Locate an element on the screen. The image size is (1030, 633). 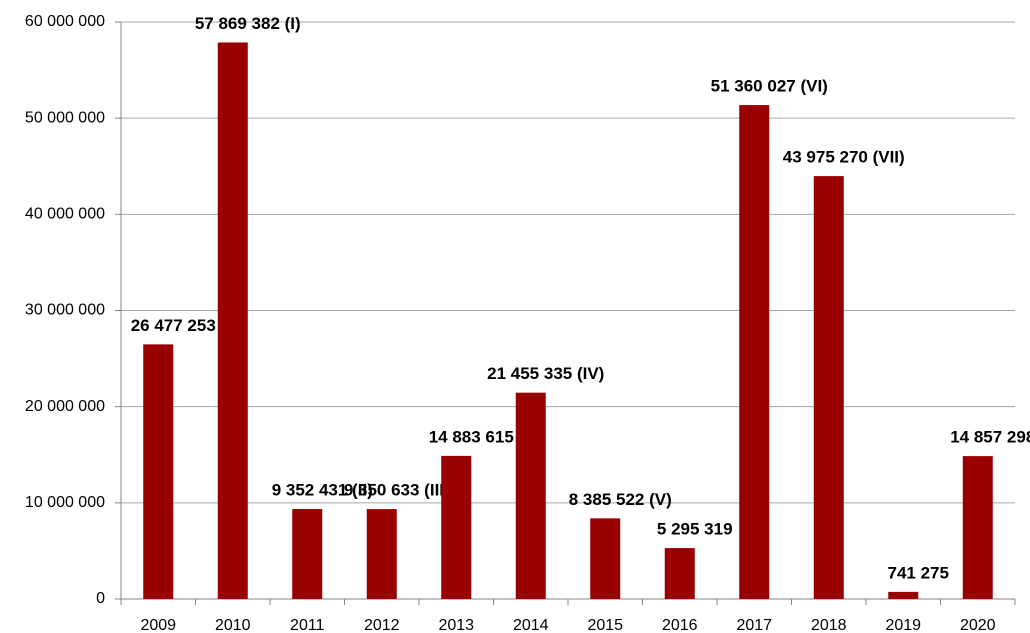
x-tick-label: 2014 is located at coordinates (531, 625).